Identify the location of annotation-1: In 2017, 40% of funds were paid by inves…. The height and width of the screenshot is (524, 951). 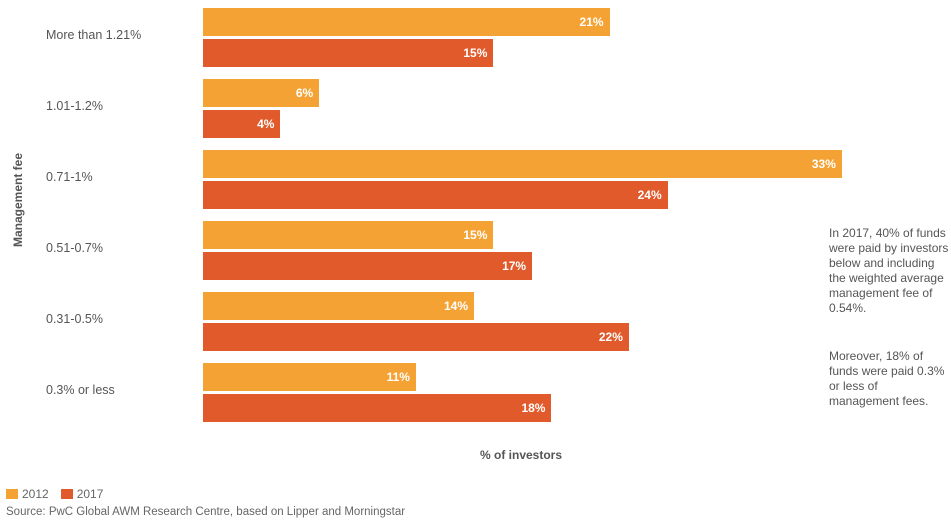
(889, 270).